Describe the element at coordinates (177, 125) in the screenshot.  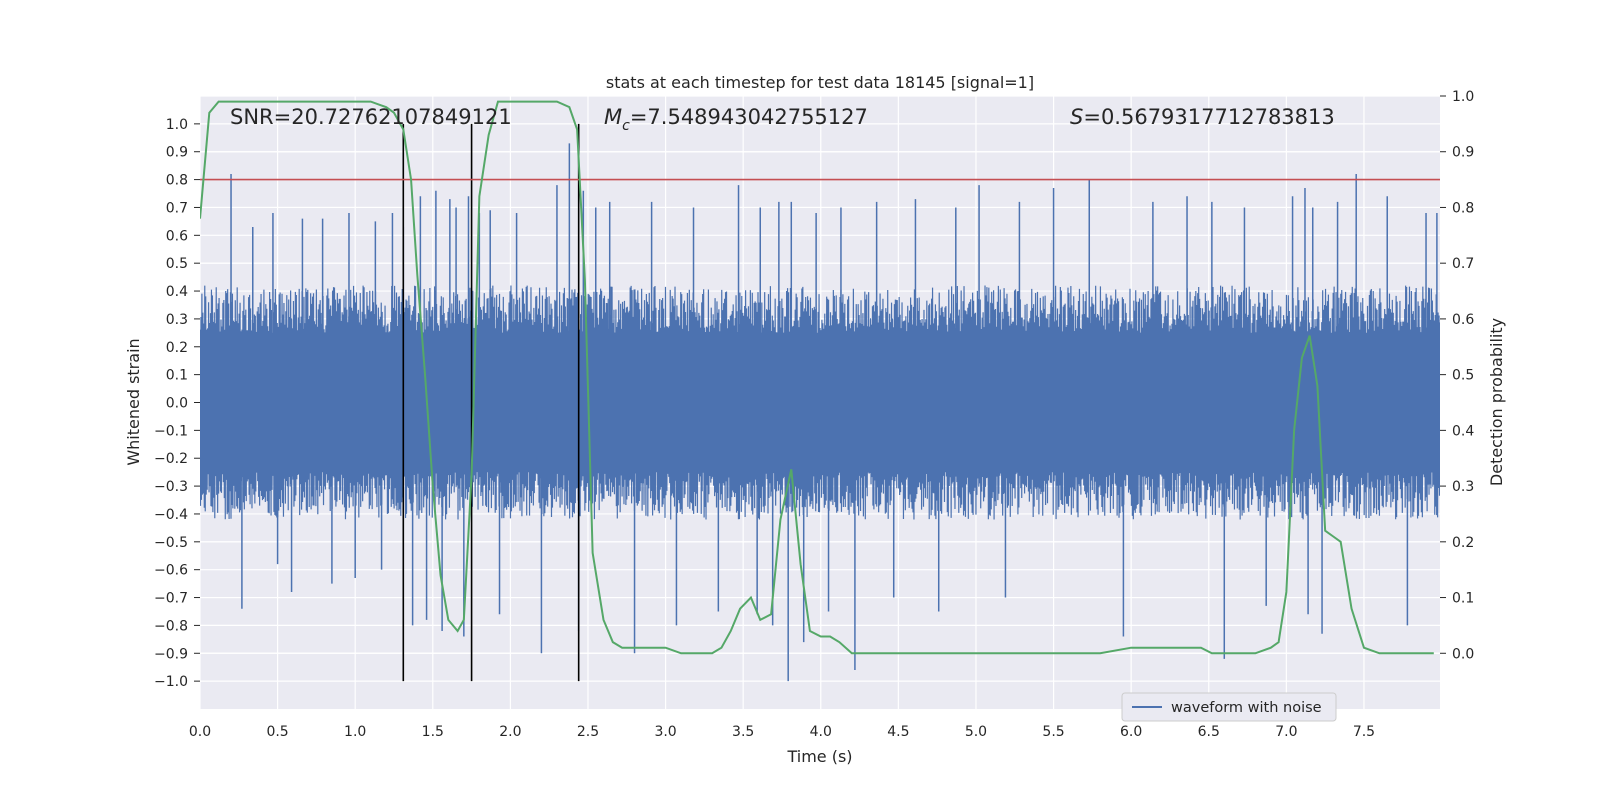
I see `y-left-tick-0: 1.0` at that location.